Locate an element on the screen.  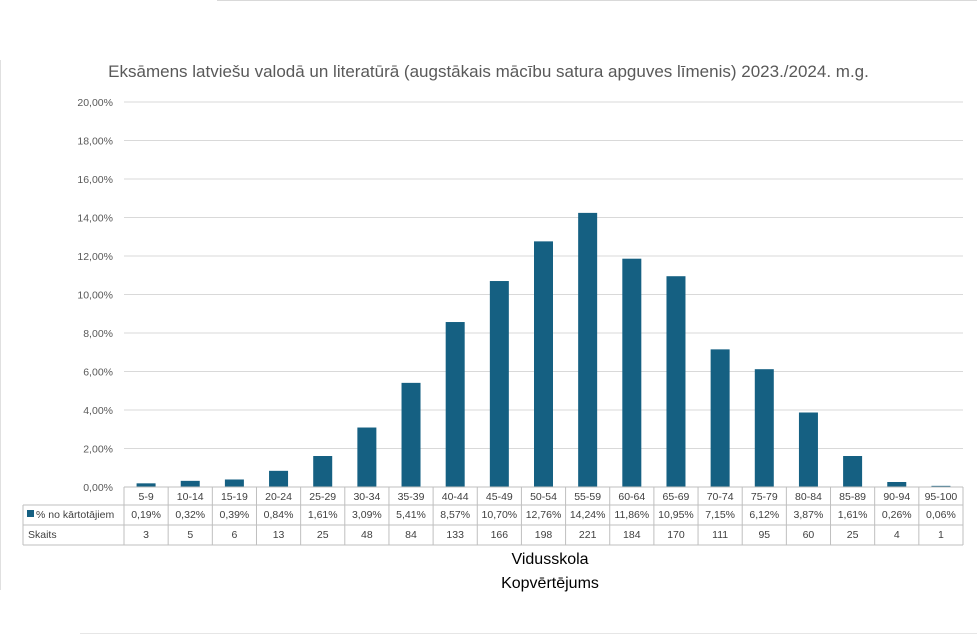
data-label-count: 184 is located at coordinates (632, 535).